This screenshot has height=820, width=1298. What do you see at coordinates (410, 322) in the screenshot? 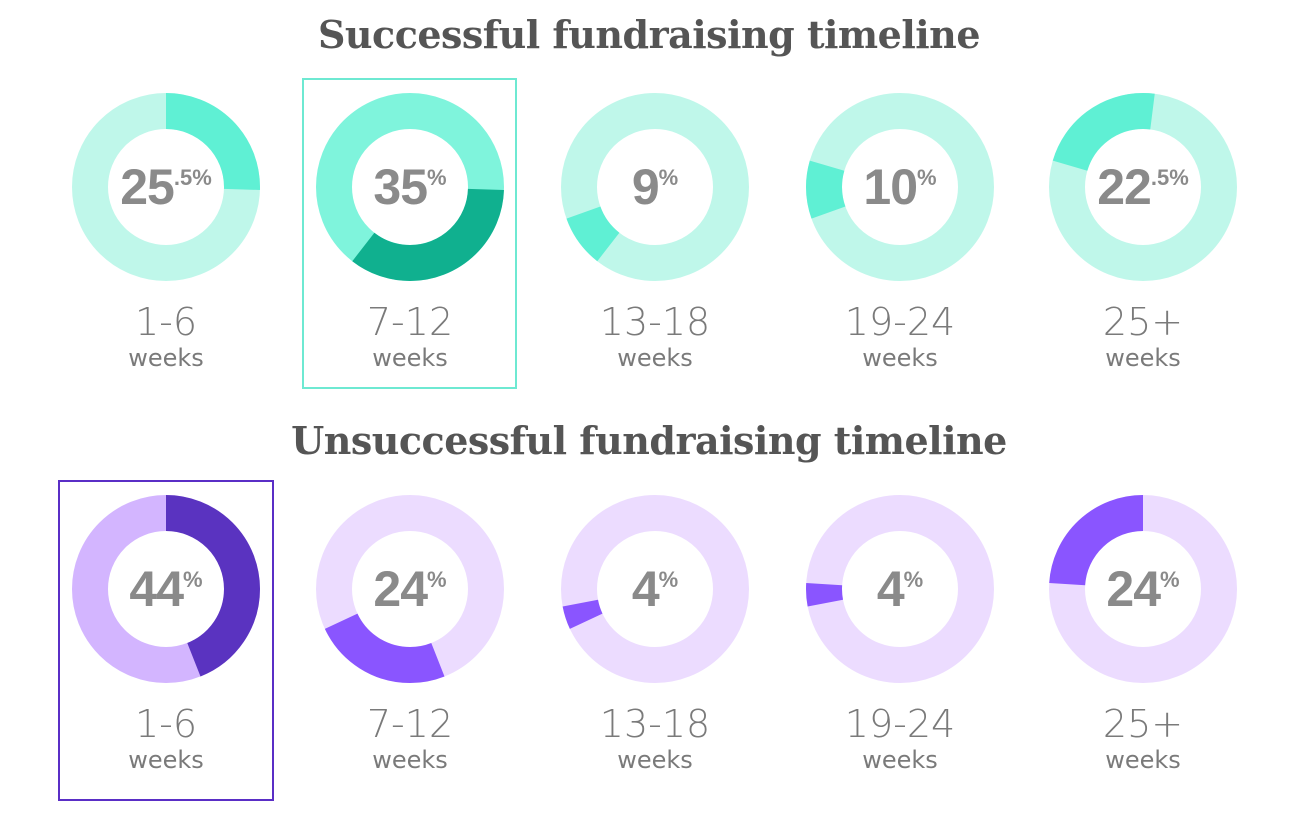
I see `successful-range-label-1: 7-12` at bounding box center [410, 322].